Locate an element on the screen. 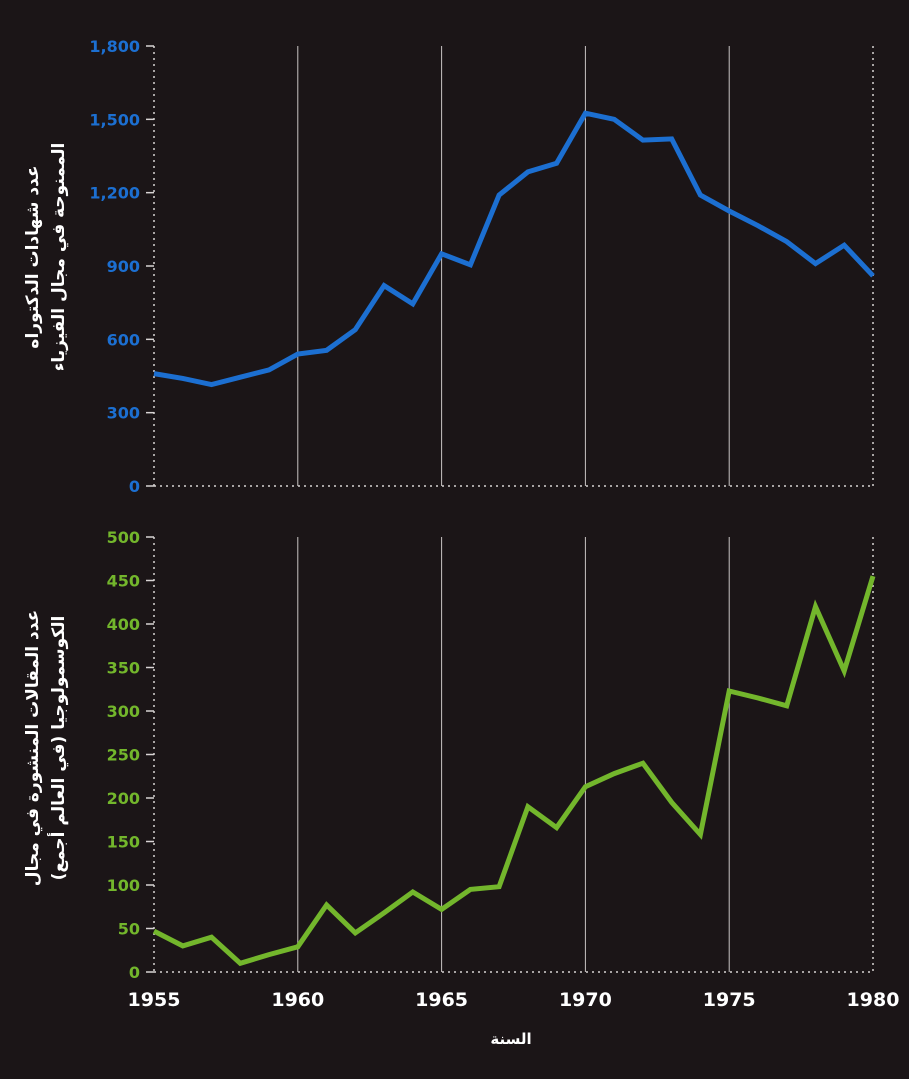 The width and height of the screenshot is (909, 1079). bottom-ytick-label-450: 450 is located at coordinates (123, 581).